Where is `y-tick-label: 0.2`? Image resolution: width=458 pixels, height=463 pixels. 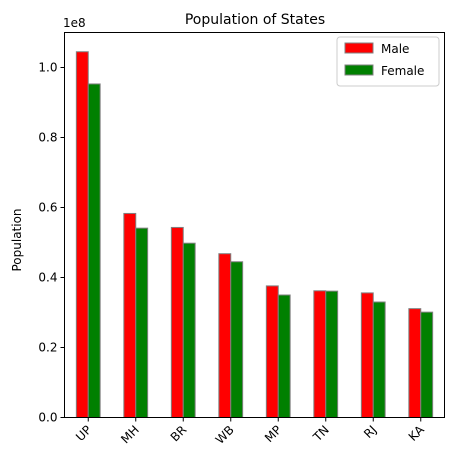
y-tick-label: 0.2 is located at coordinates (47, 348).